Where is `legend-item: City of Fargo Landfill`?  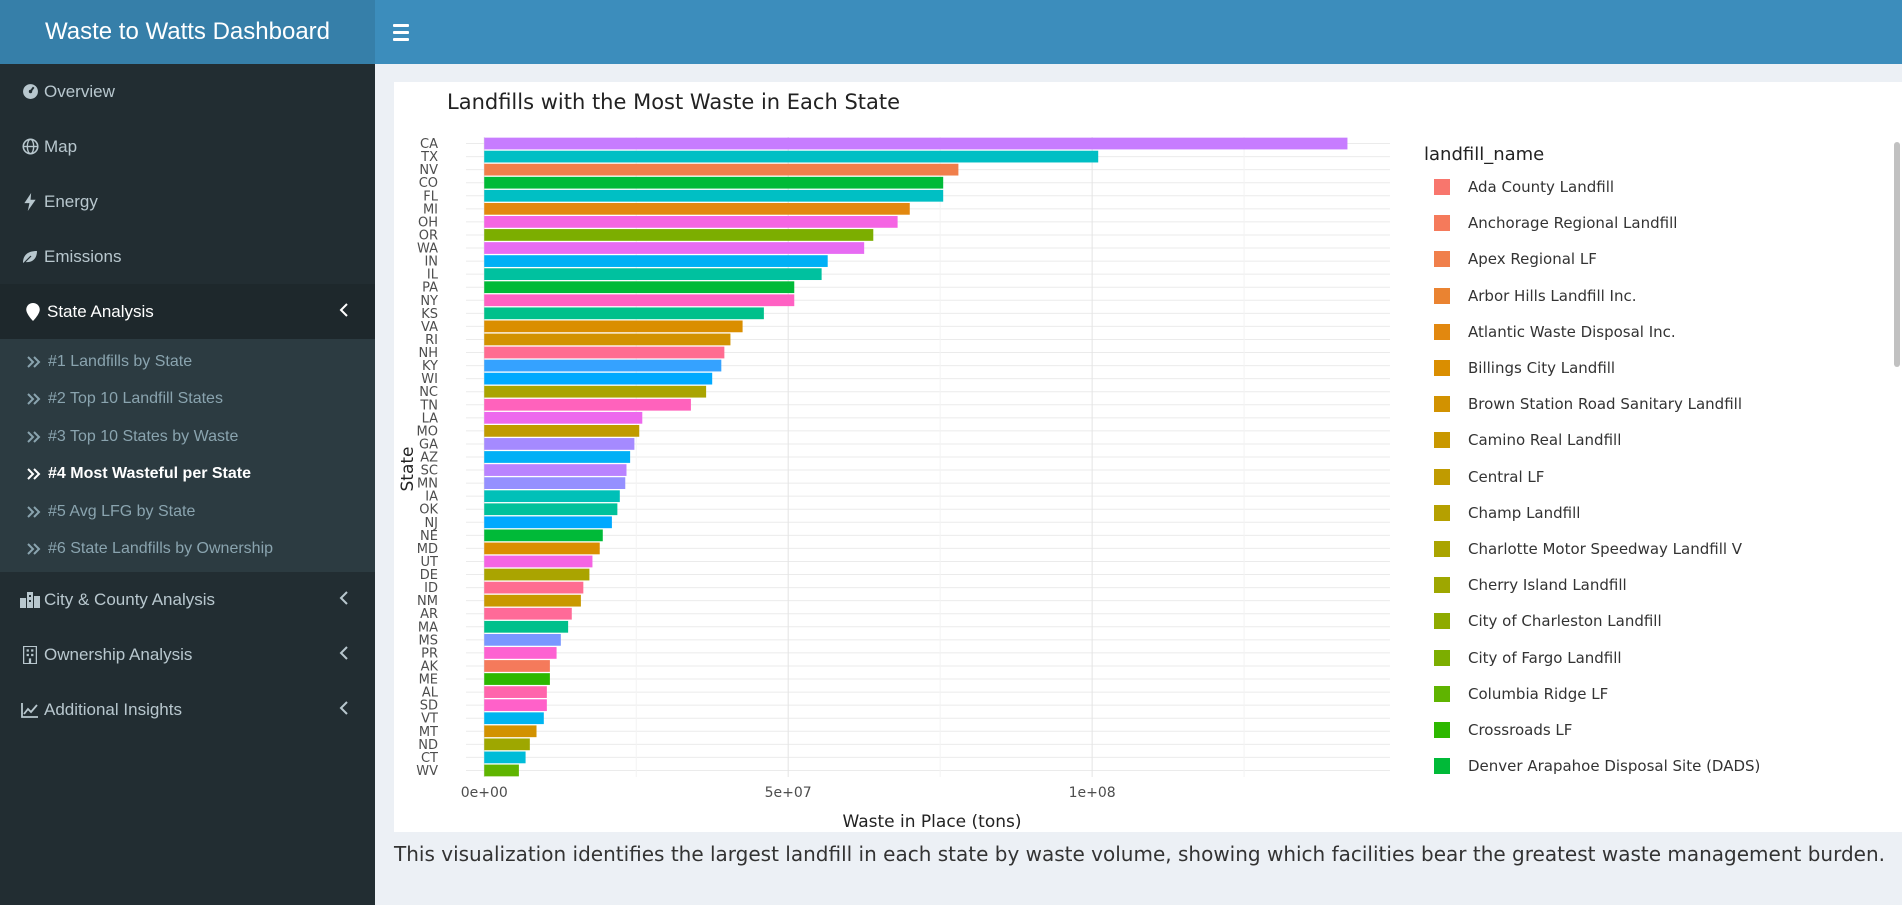 legend-item: City of Fargo Landfill is located at coordinates (1654, 657).